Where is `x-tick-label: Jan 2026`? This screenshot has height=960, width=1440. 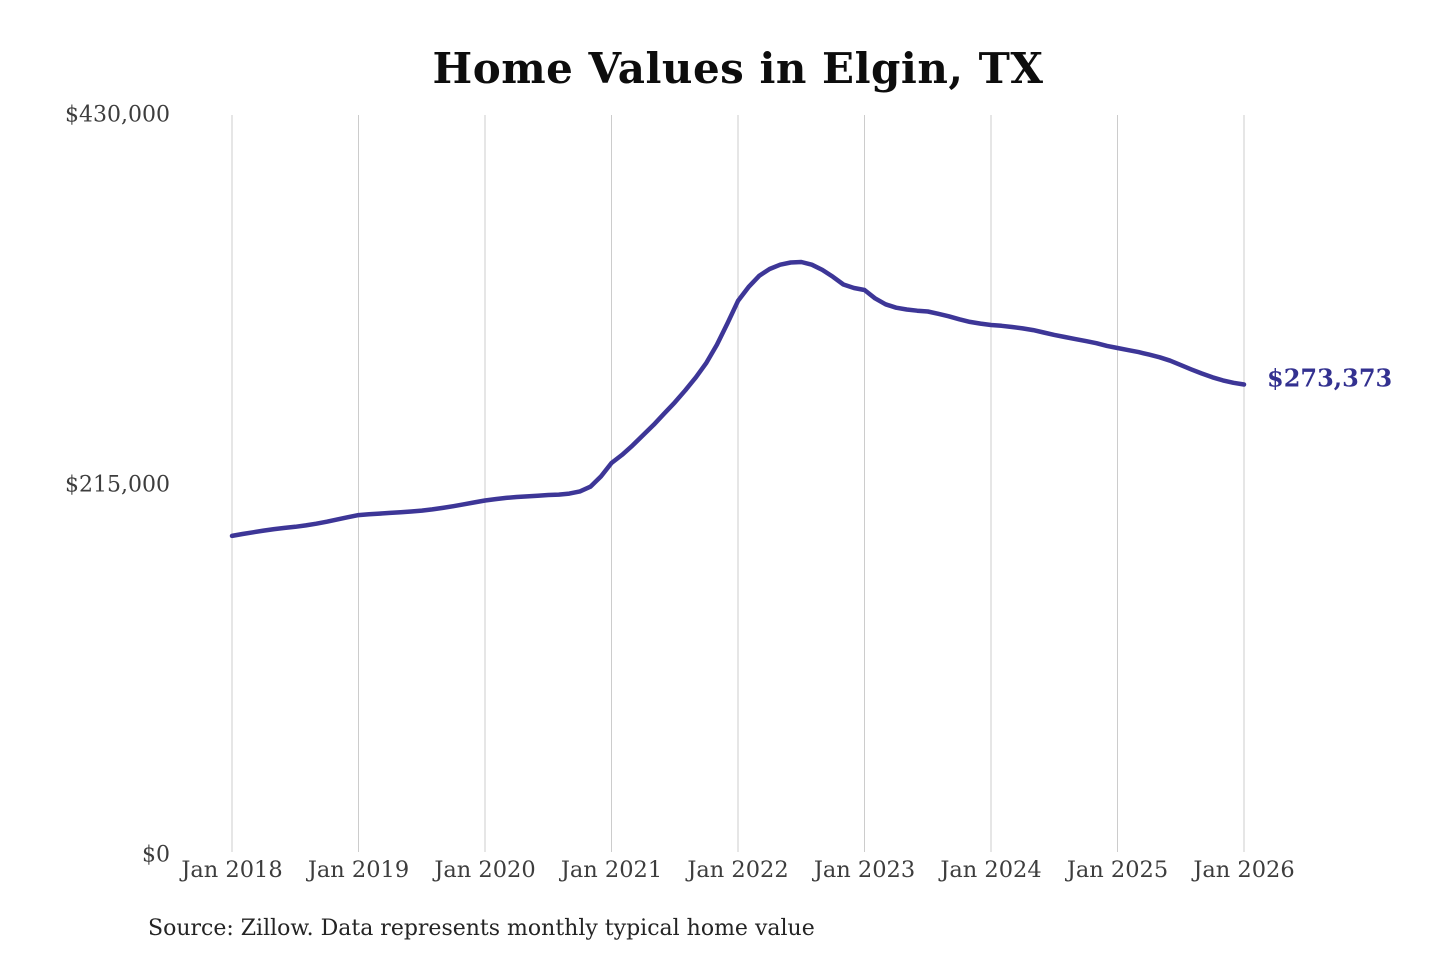
x-tick-label: Jan 2026 is located at coordinates (1244, 870).